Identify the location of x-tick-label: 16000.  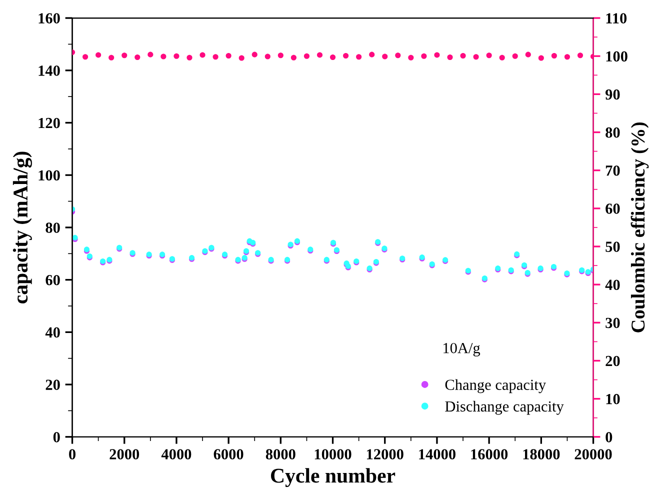
(489, 454).